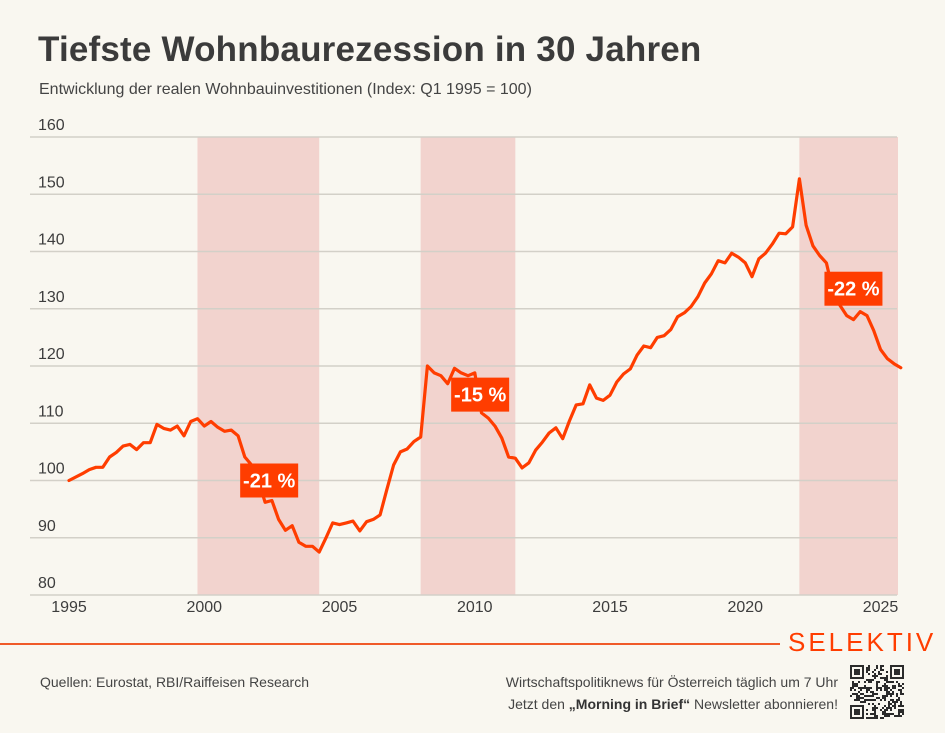 The height and width of the screenshot is (733, 945). What do you see at coordinates (877, 692) in the screenshot?
I see `qr-code-icon` at bounding box center [877, 692].